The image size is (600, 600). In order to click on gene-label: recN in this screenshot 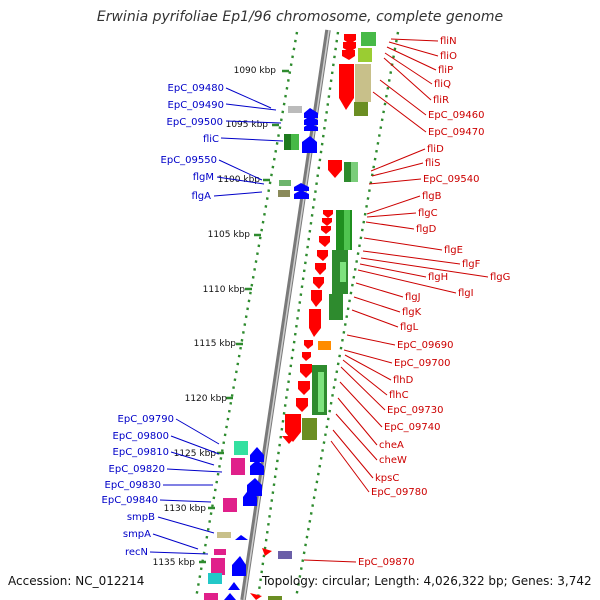, I will do `click(136, 552)`.